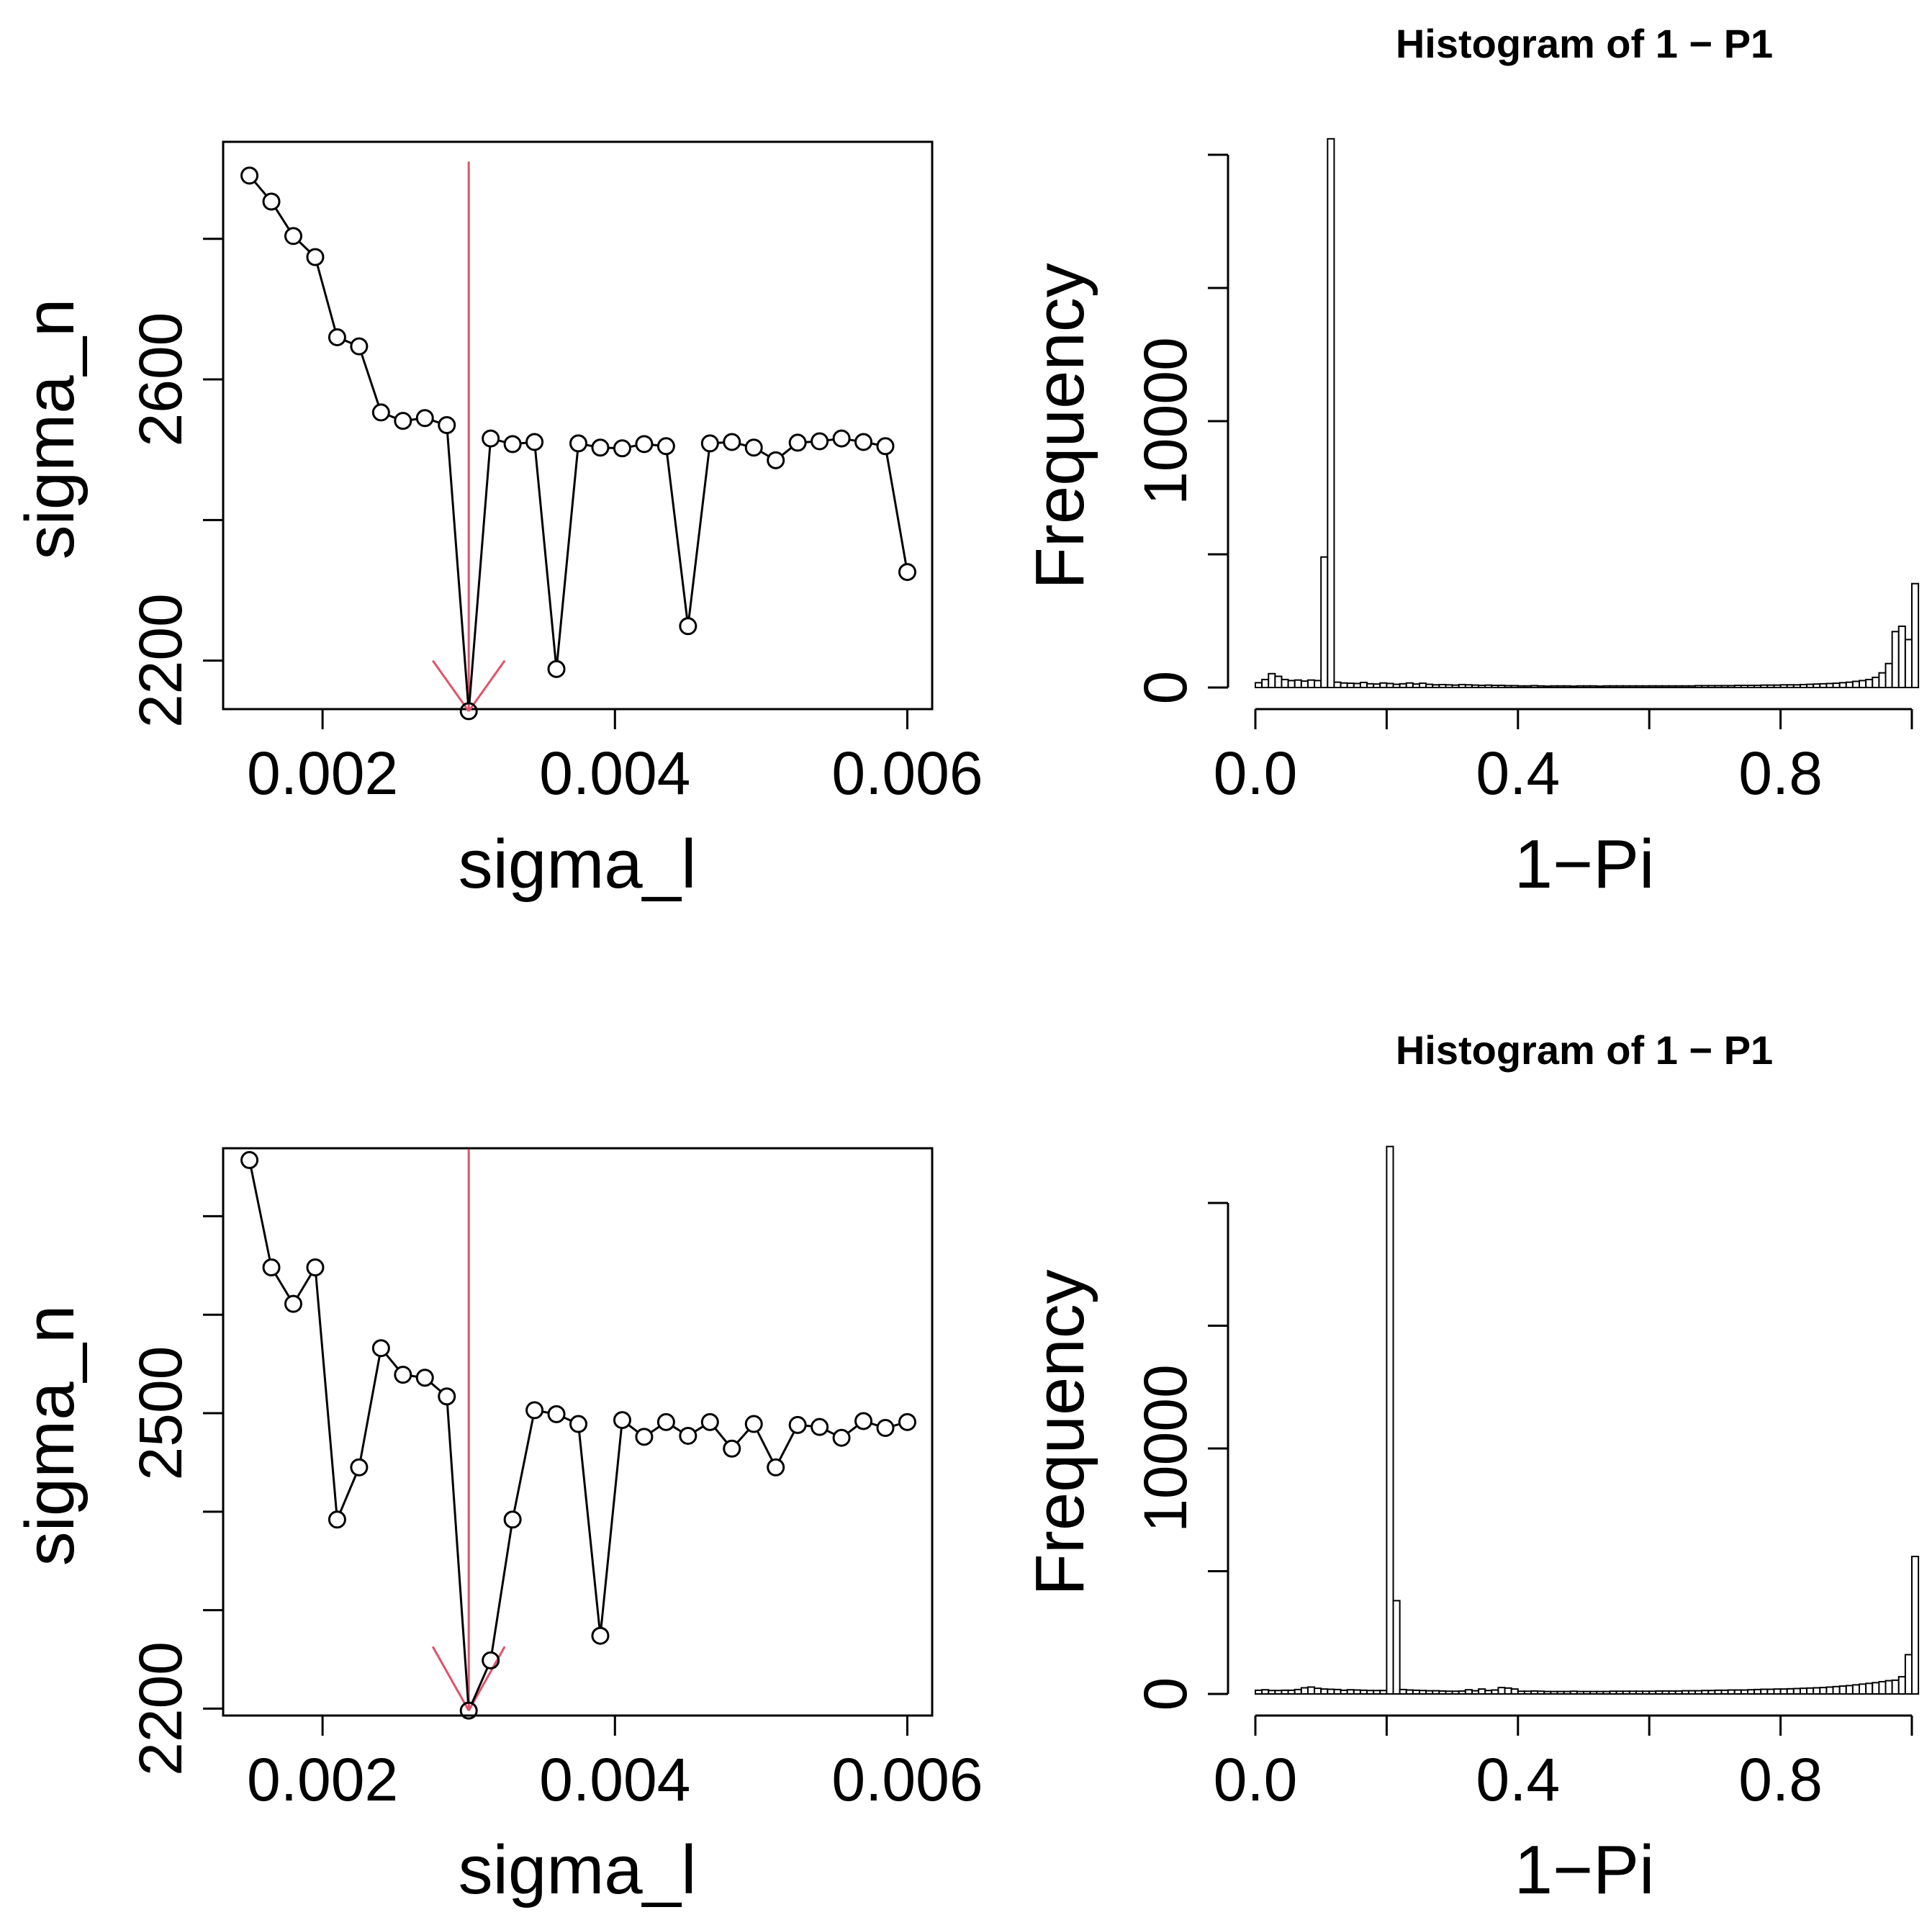  What do you see at coordinates (1526, 472) in the screenshot?
I see `plot-area: 0.0 0.4 0.8 0 10000` at bounding box center [1526, 472].